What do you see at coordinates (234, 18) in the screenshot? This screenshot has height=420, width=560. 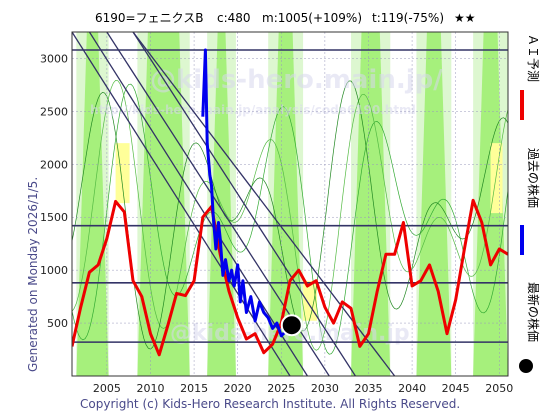 I see `header-current-price: c:480` at bounding box center [234, 18].